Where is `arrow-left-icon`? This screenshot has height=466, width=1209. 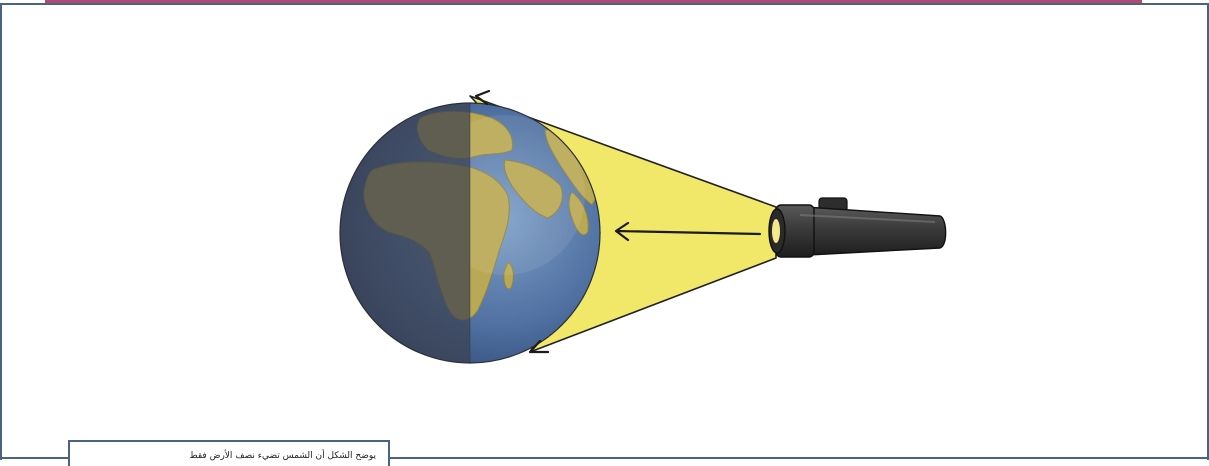 arrow-left-icon is located at coordinates (618, 221).